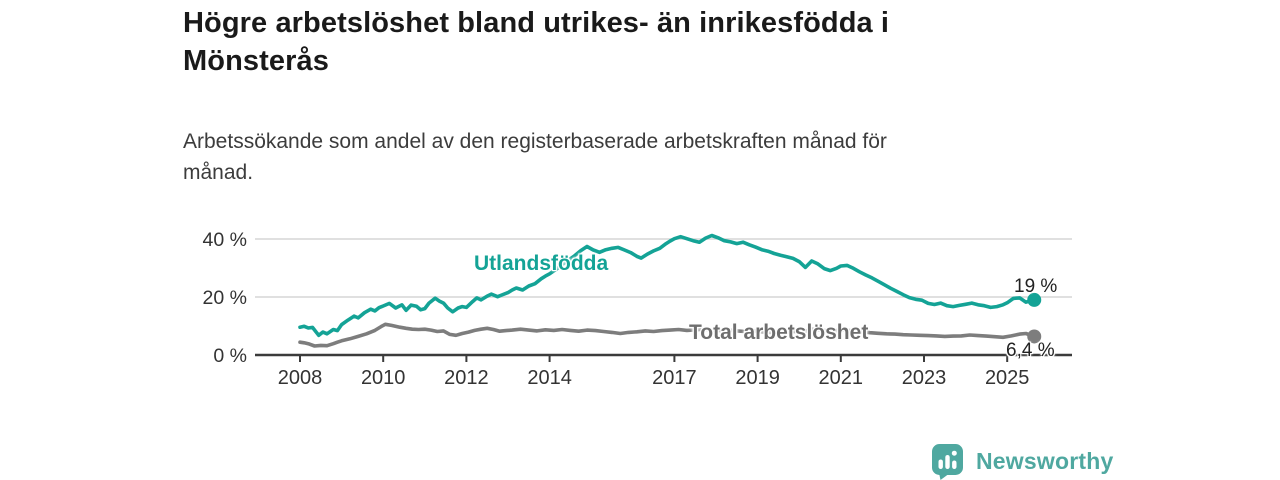 This screenshot has height=480, width=1280. What do you see at coordinates (230, 356) in the screenshot?
I see `y-axis-tick-label: 0 %` at bounding box center [230, 356].